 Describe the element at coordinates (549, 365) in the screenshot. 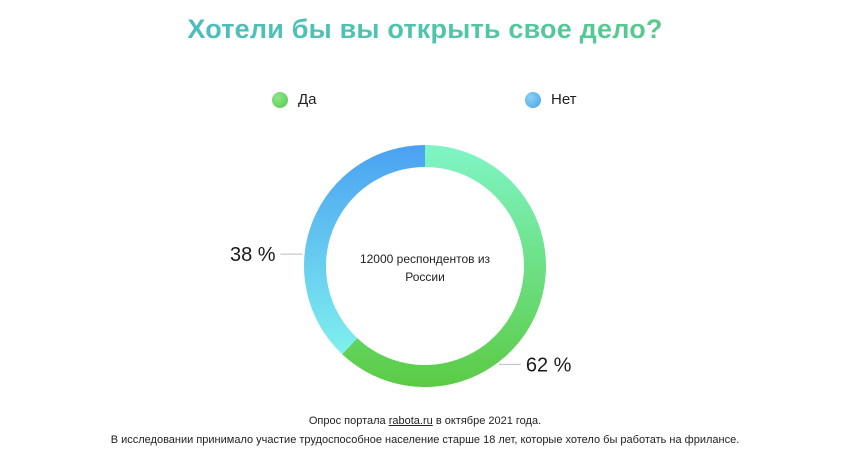

I see `value-label-yes: 62 %` at that location.